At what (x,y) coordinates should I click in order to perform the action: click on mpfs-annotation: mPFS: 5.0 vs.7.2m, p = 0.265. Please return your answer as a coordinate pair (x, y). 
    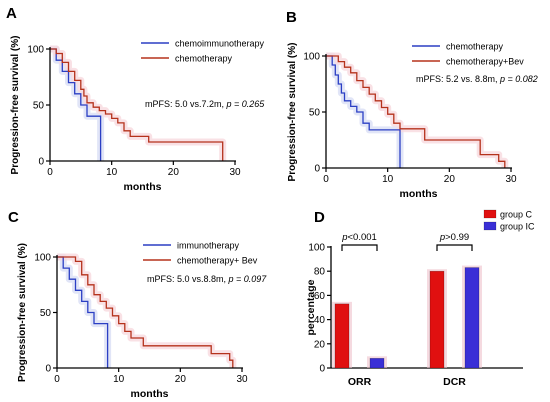
    Looking at the image, I should click on (205, 104).